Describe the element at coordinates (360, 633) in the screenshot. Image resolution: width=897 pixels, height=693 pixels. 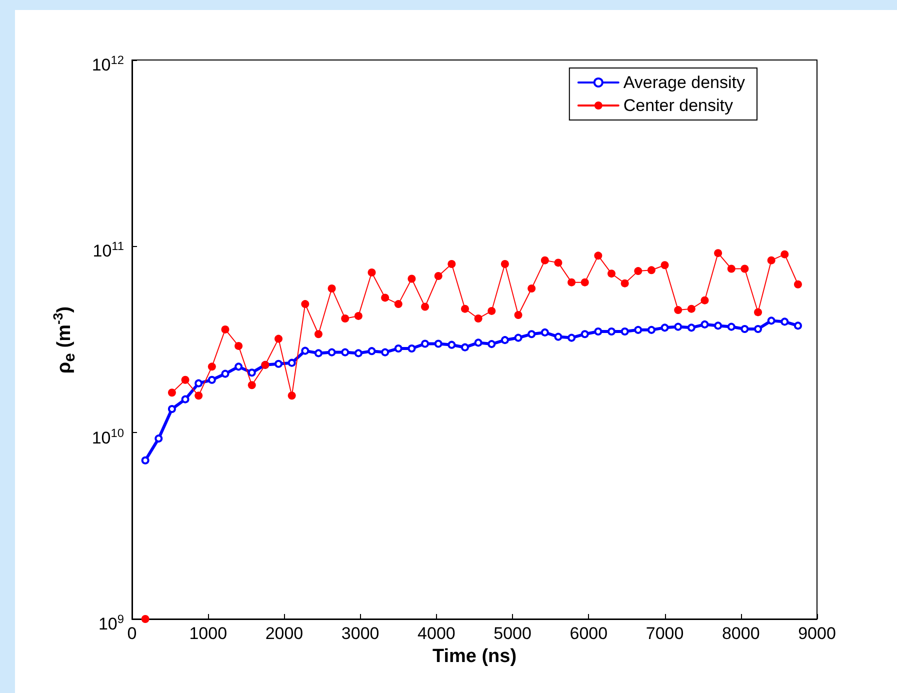
I see `x-tick-label: 3000` at that location.